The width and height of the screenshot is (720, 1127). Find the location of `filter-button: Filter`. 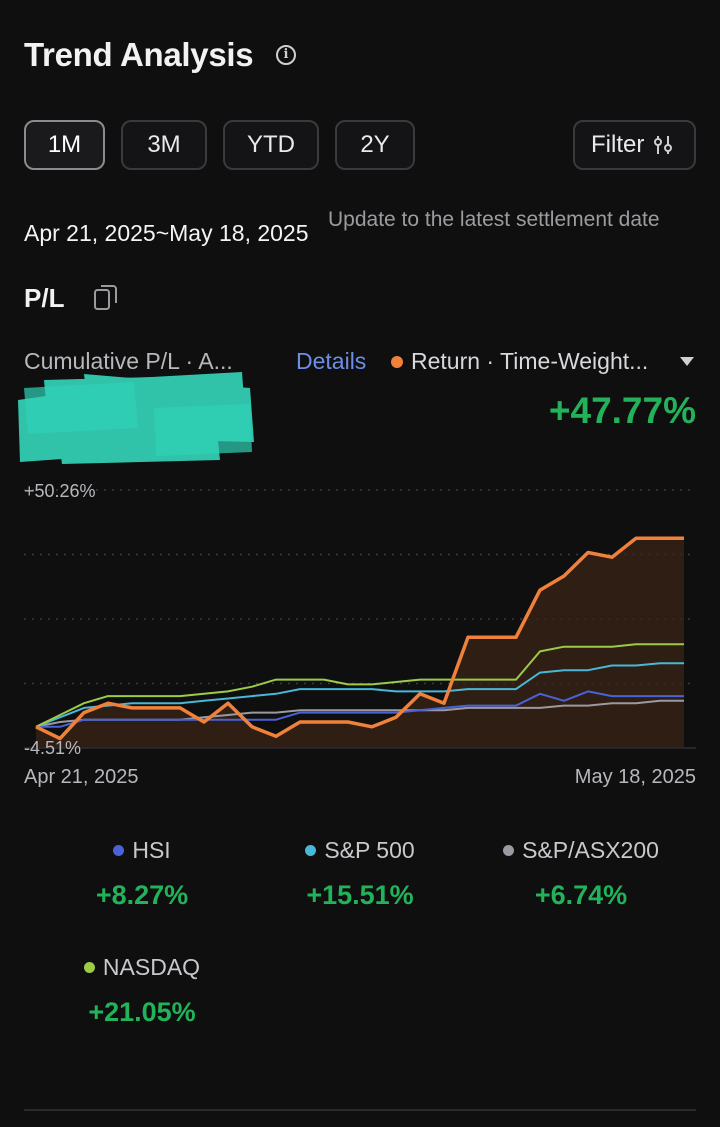

filter-button: Filter is located at coordinates (634, 145).